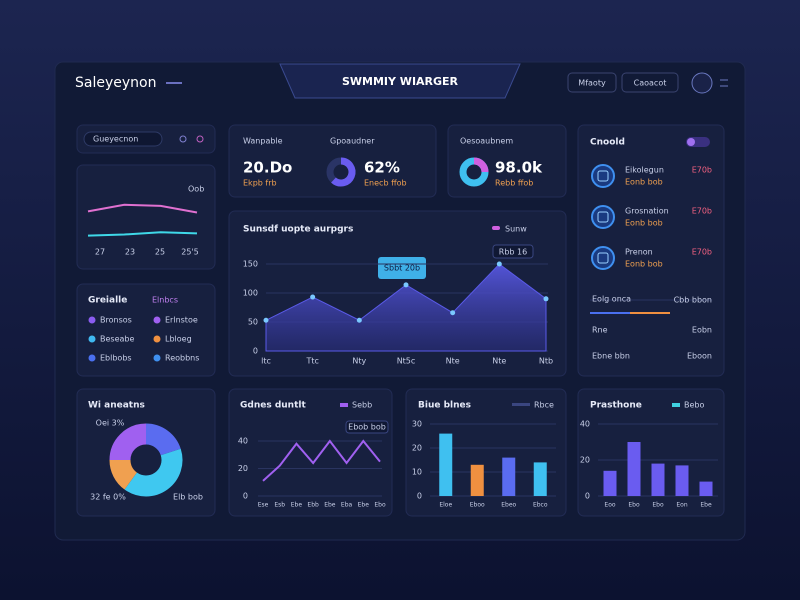 This screenshot has height=600, width=800. Describe the element at coordinates (279, 505) in the screenshot. I see `x-tick-label: Esb` at that location.